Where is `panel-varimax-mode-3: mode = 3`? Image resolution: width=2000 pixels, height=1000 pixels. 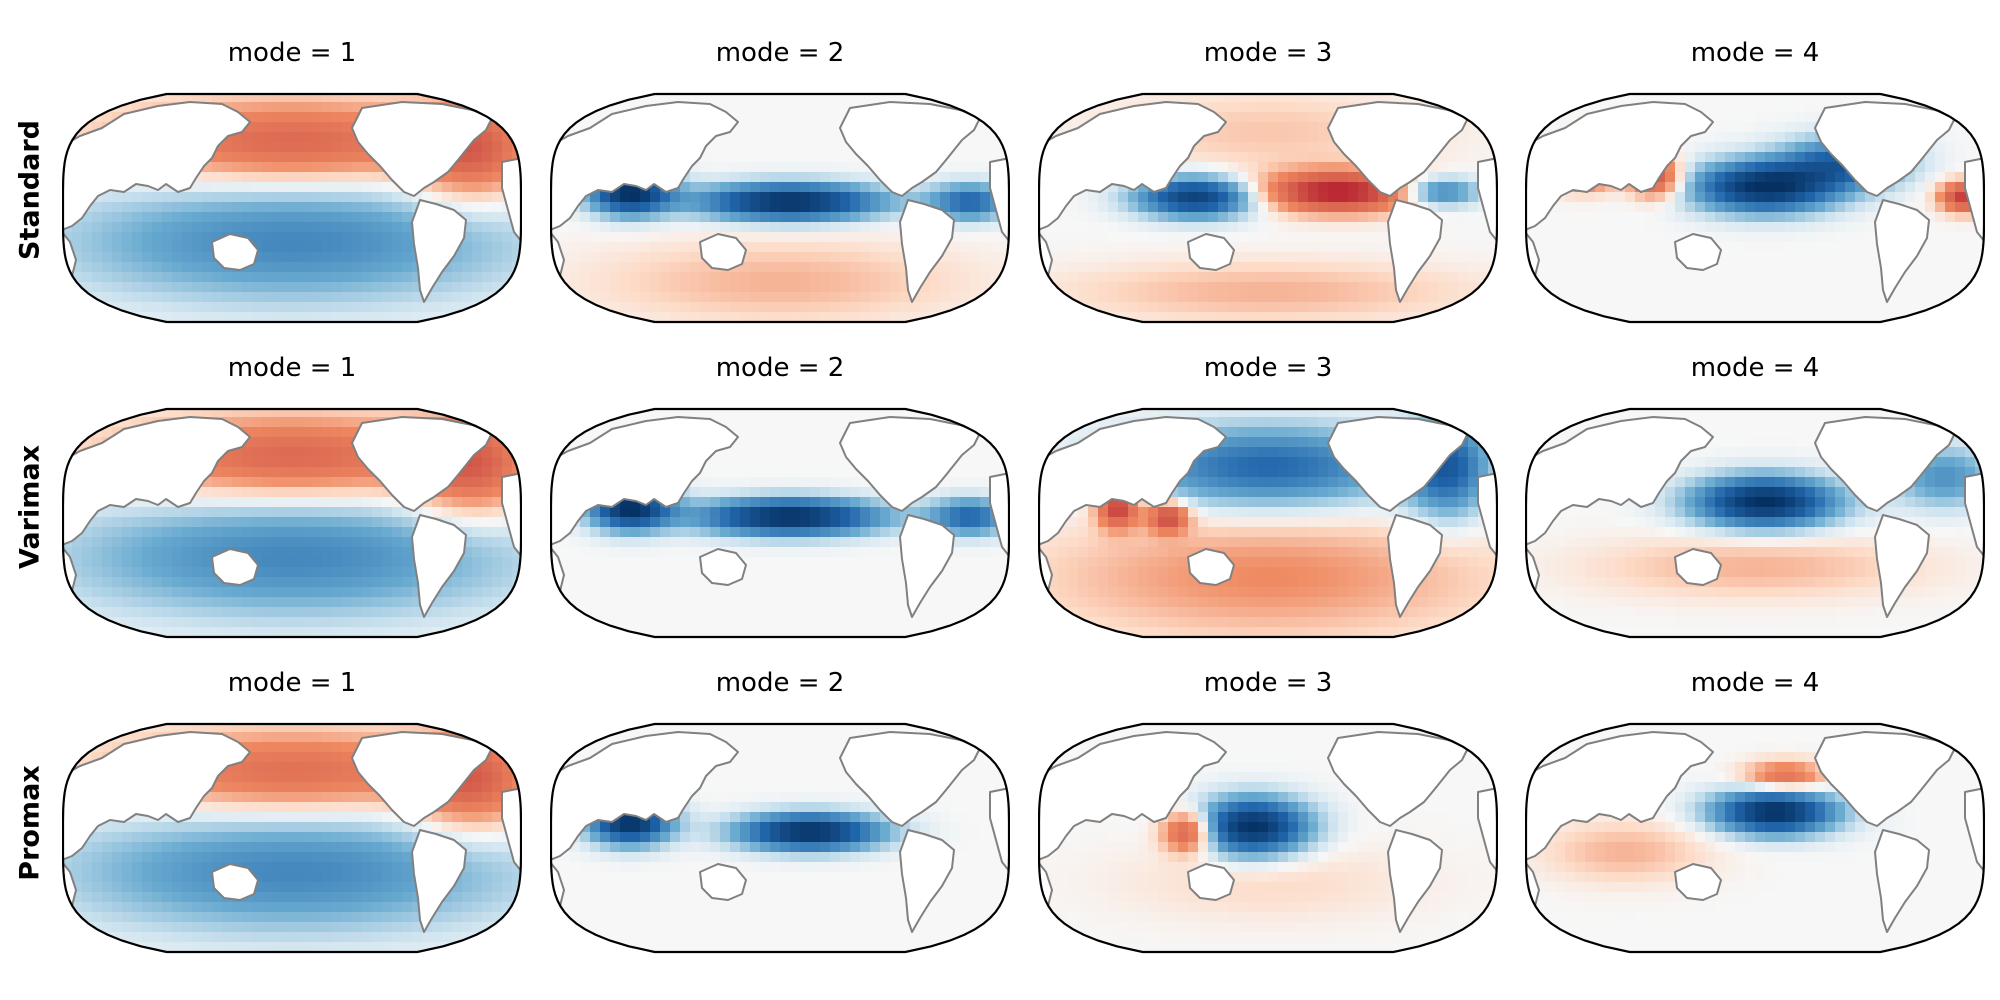 panel-varimax-mode-3: mode = 3 is located at coordinates (1268, 495).